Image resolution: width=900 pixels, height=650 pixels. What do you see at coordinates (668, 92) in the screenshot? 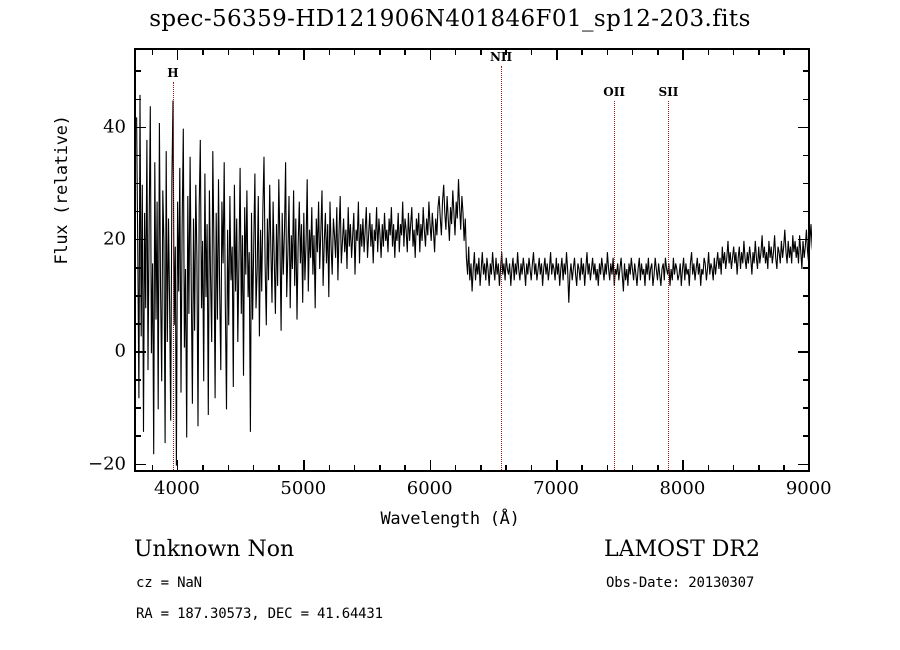
I see `line-label-sii: SII` at bounding box center [668, 92].